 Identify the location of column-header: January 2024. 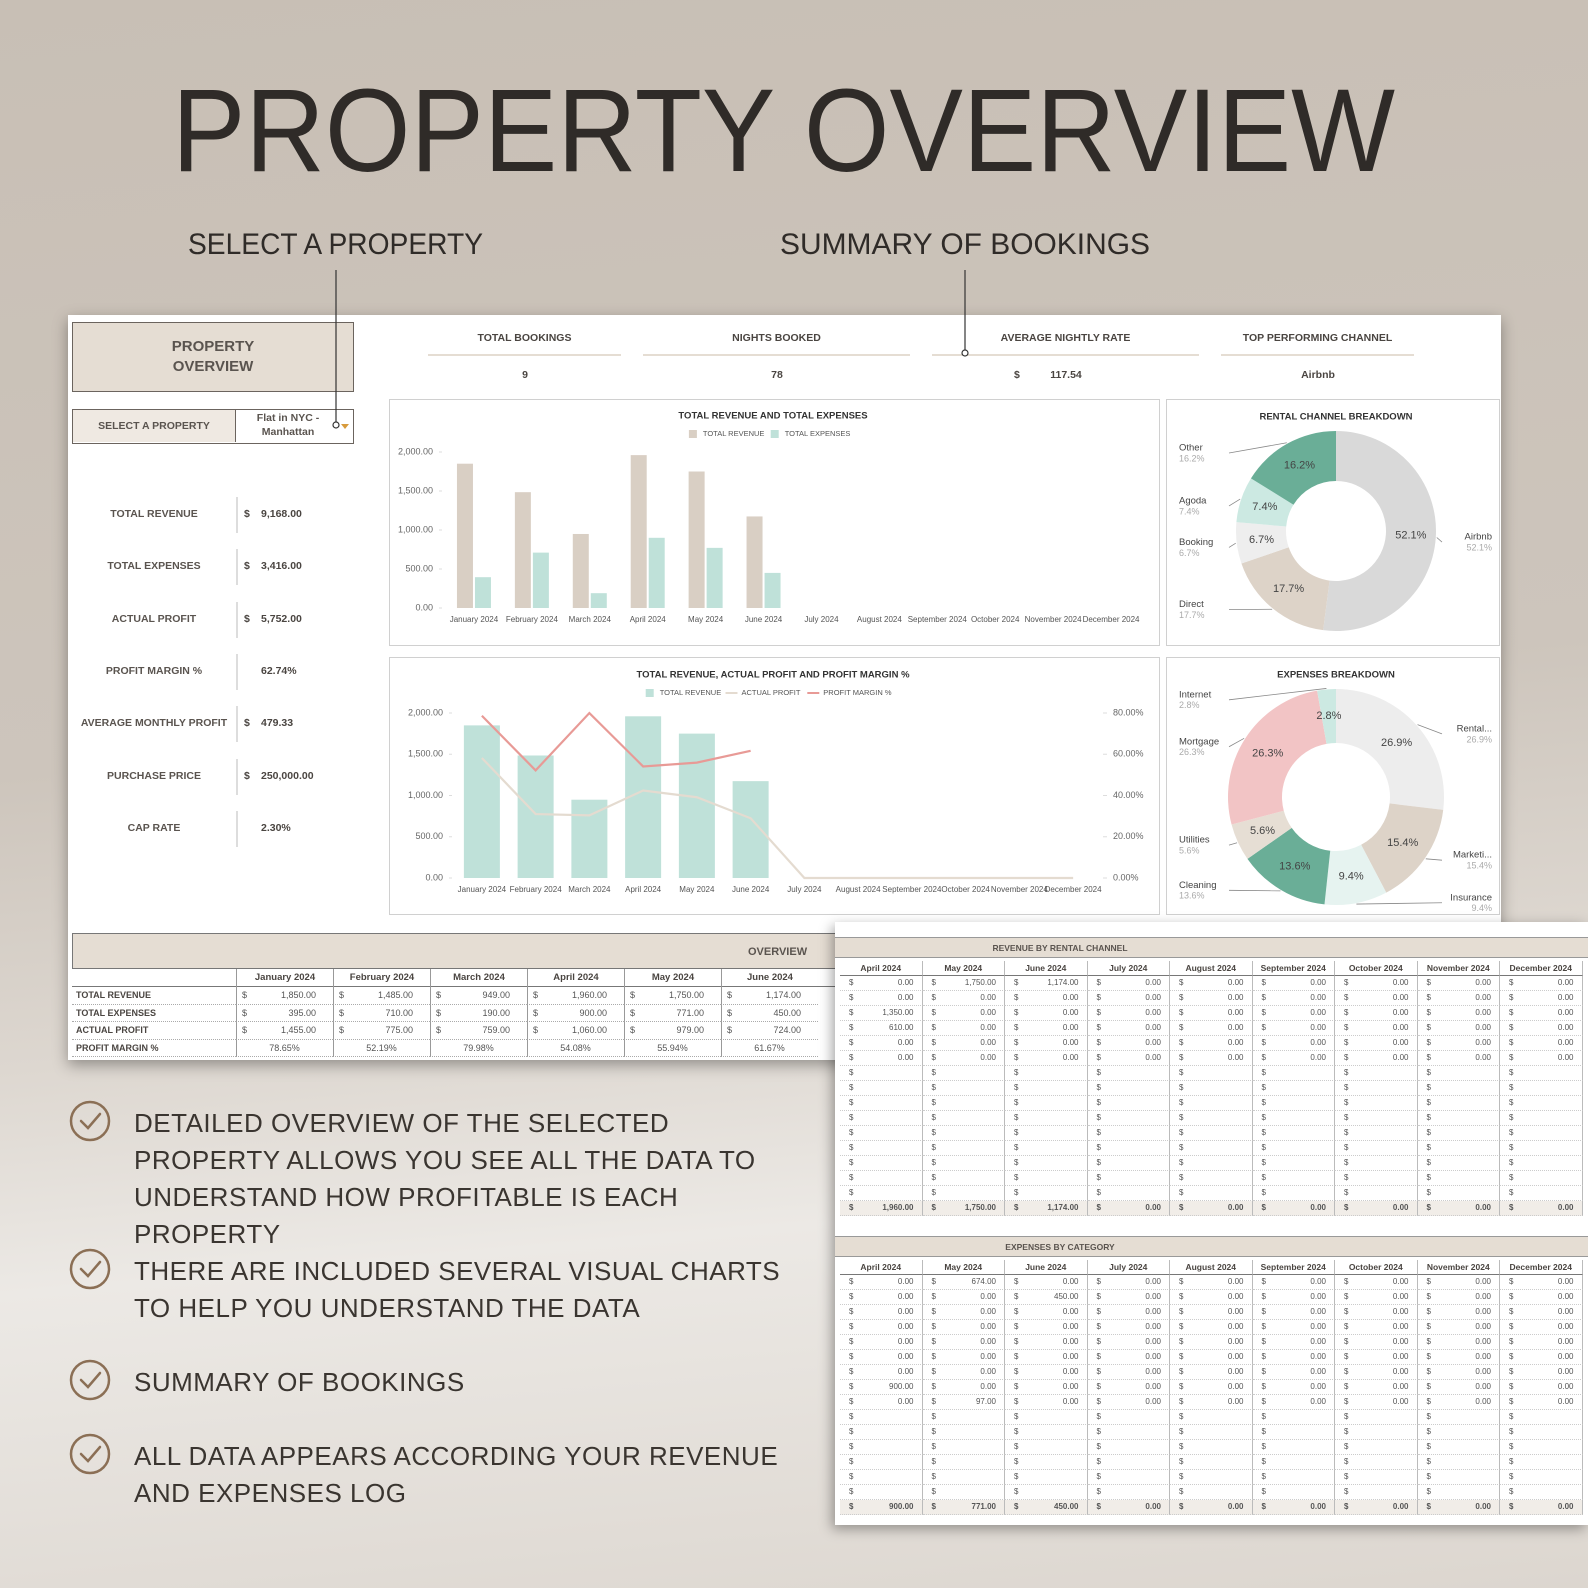
(284, 978).